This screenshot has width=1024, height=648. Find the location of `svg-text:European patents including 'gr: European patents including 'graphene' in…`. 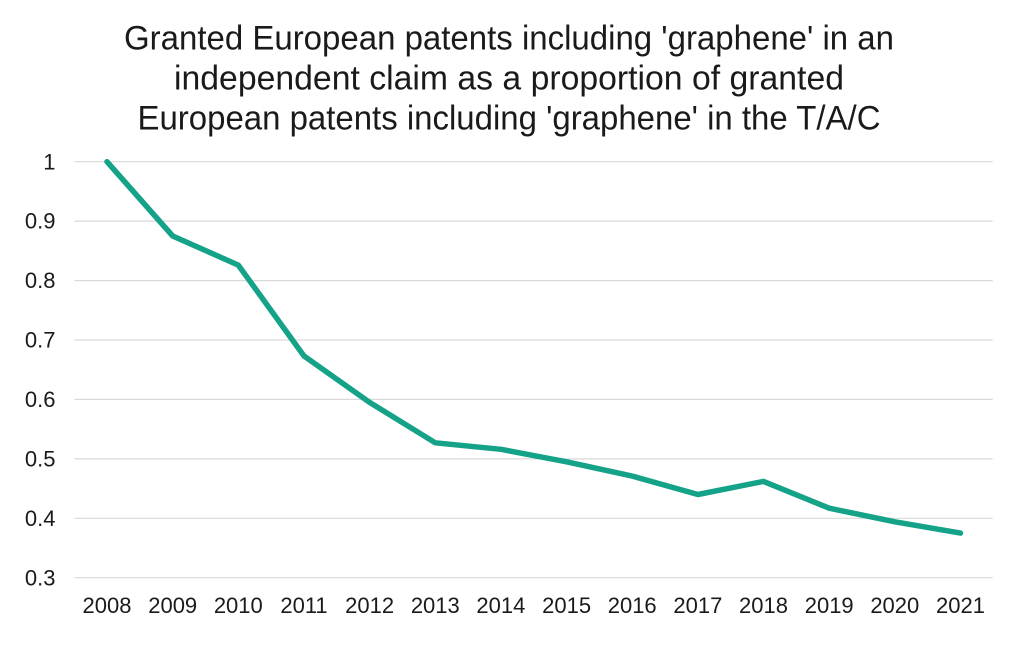

svg-text:European patents including 'gr: European patents including 'graphene' in… is located at coordinates (509, 119).